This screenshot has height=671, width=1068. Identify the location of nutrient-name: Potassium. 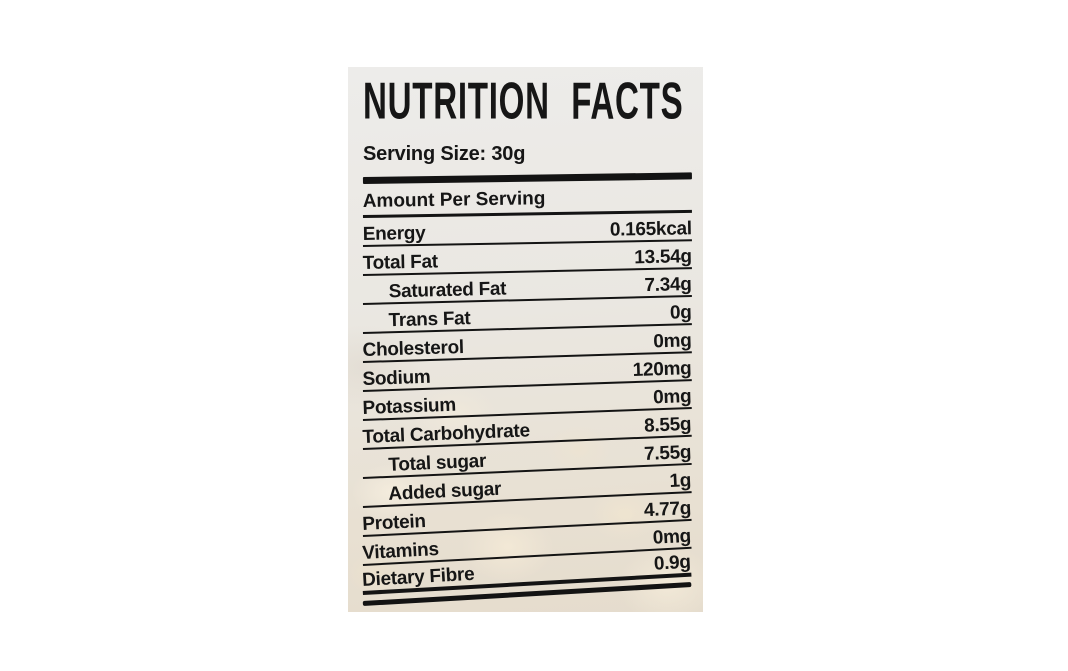
(409, 407).